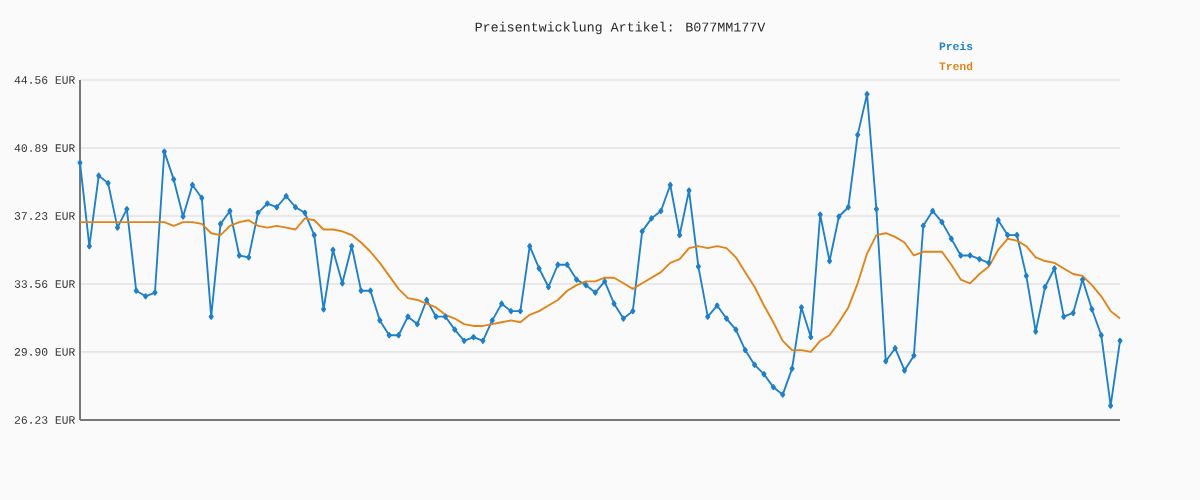  What do you see at coordinates (44, 148) in the screenshot?
I see `y-tick-label: 40.89 EUR` at bounding box center [44, 148].